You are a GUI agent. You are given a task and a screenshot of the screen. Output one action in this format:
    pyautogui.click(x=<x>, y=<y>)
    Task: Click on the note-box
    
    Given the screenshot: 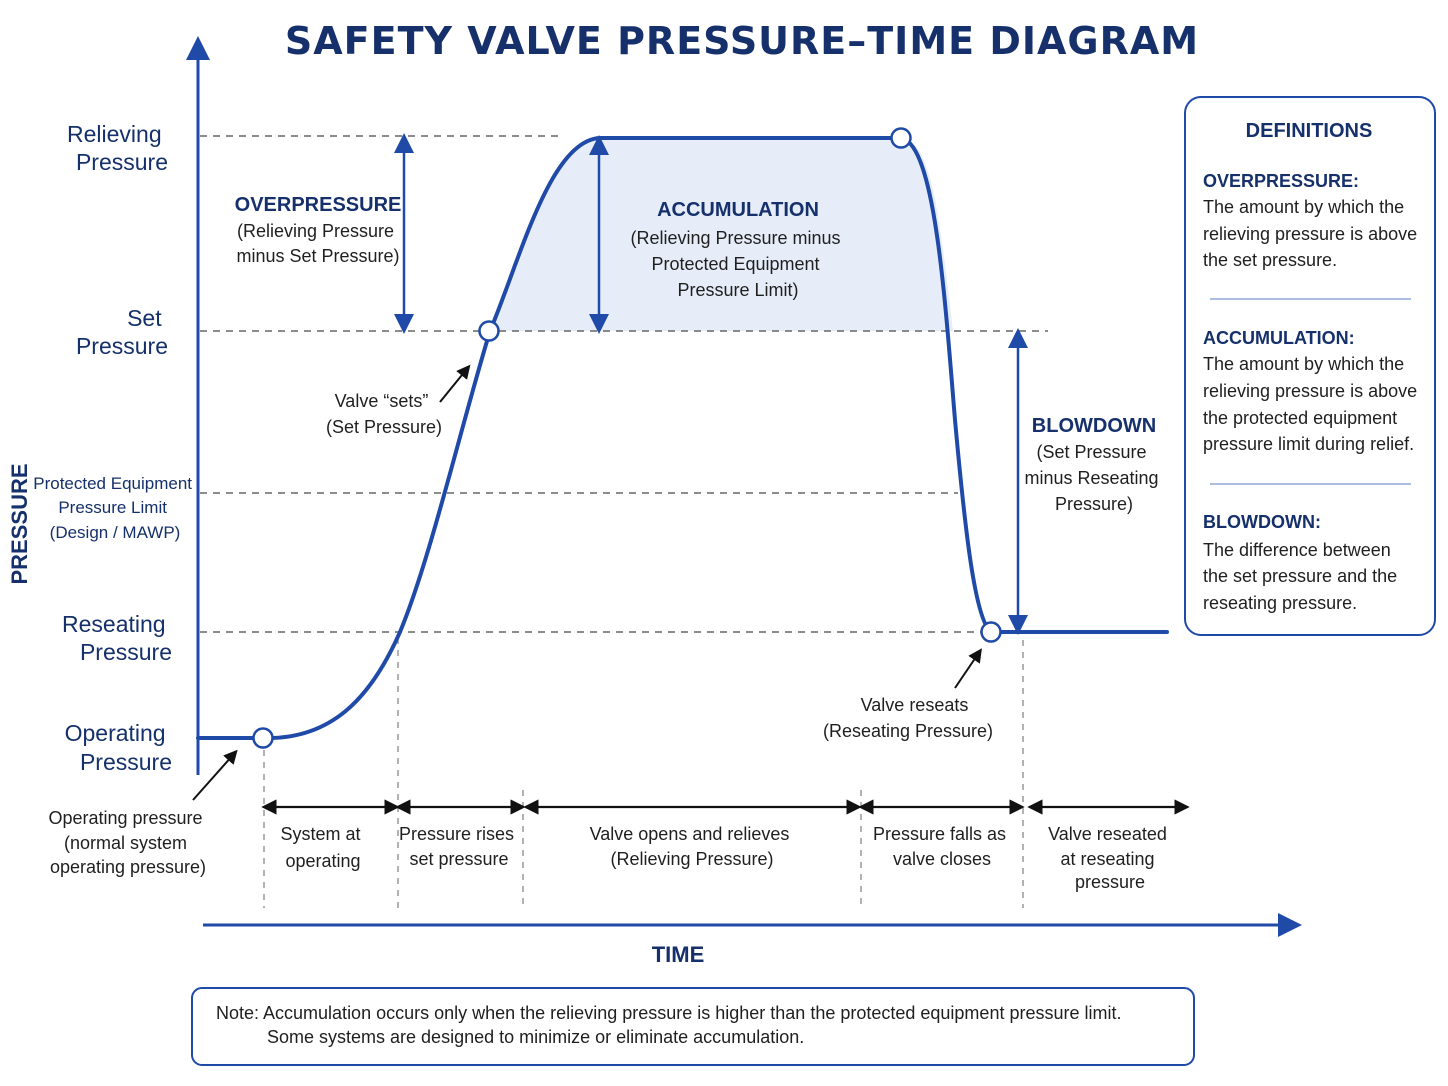 What is the action you would take?
    pyautogui.click(x=693, y=1026)
    